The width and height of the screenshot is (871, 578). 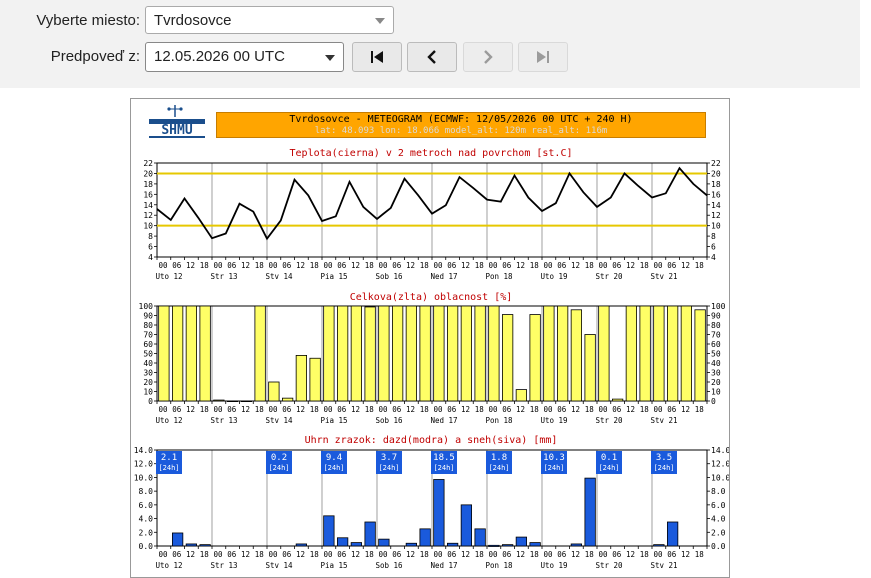 I want to click on daily-total-value: 0.1, so click(x=609, y=458).